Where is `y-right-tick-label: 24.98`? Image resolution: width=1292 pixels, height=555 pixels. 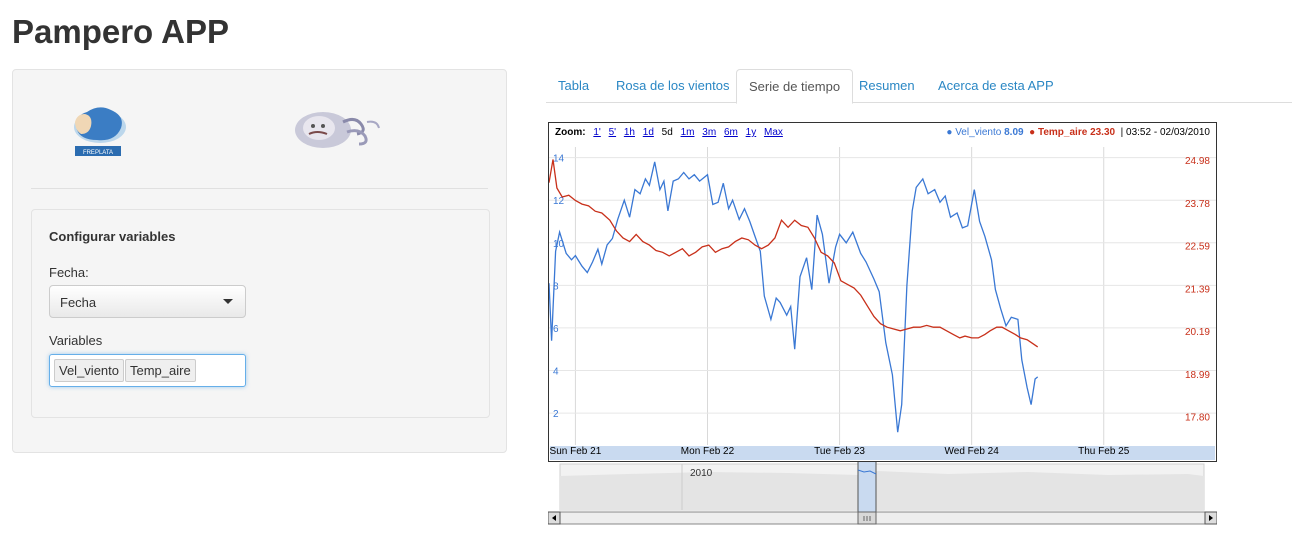
y-right-tick-label: 24.98 is located at coordinates (1197, 161).